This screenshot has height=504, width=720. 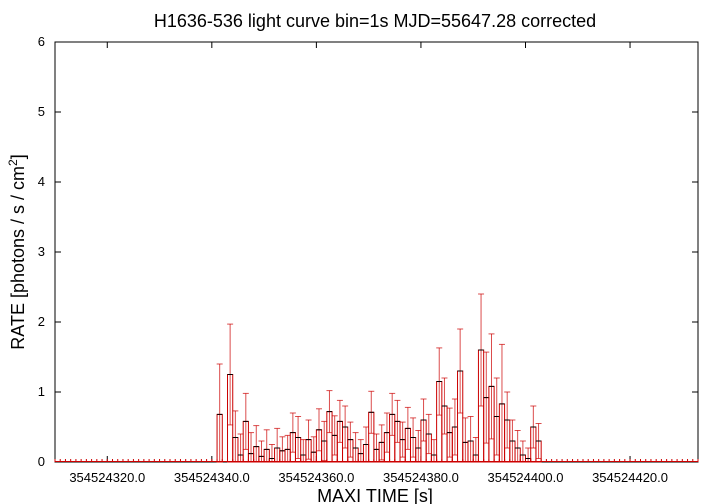 What do you see at coordinates (316, 477) in the screenshot?
I see `x-tick-label: 354524360.0` at bounding box center [316, 477].